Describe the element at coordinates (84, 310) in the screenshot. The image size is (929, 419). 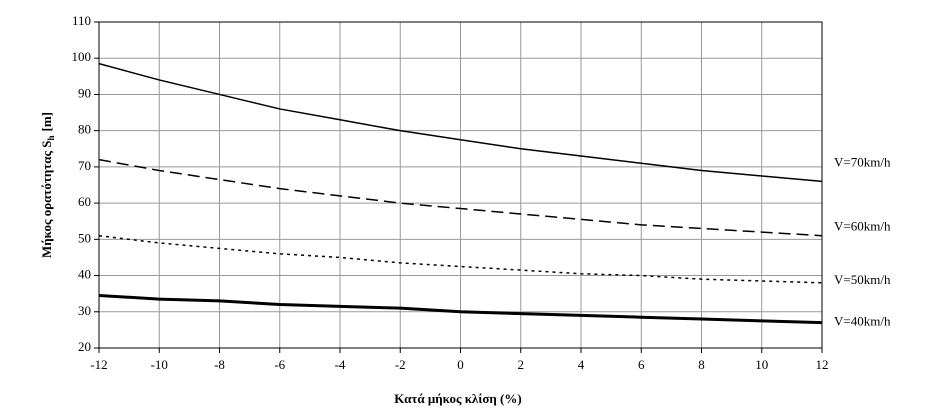
I see `y-tick-label: 30` at that location.